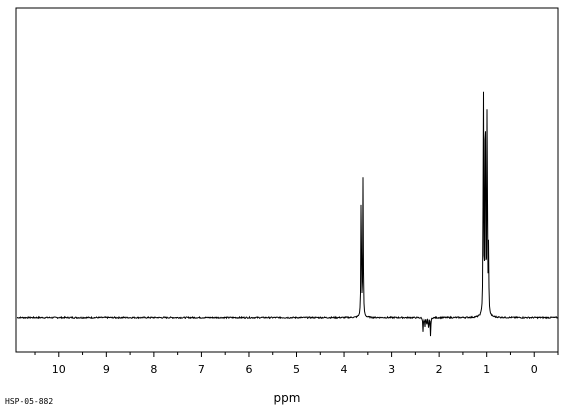 Image resolution: width=580 pixels, height=410 pixels. I want to click on x-axis-label: ppm, so click(287, 398).